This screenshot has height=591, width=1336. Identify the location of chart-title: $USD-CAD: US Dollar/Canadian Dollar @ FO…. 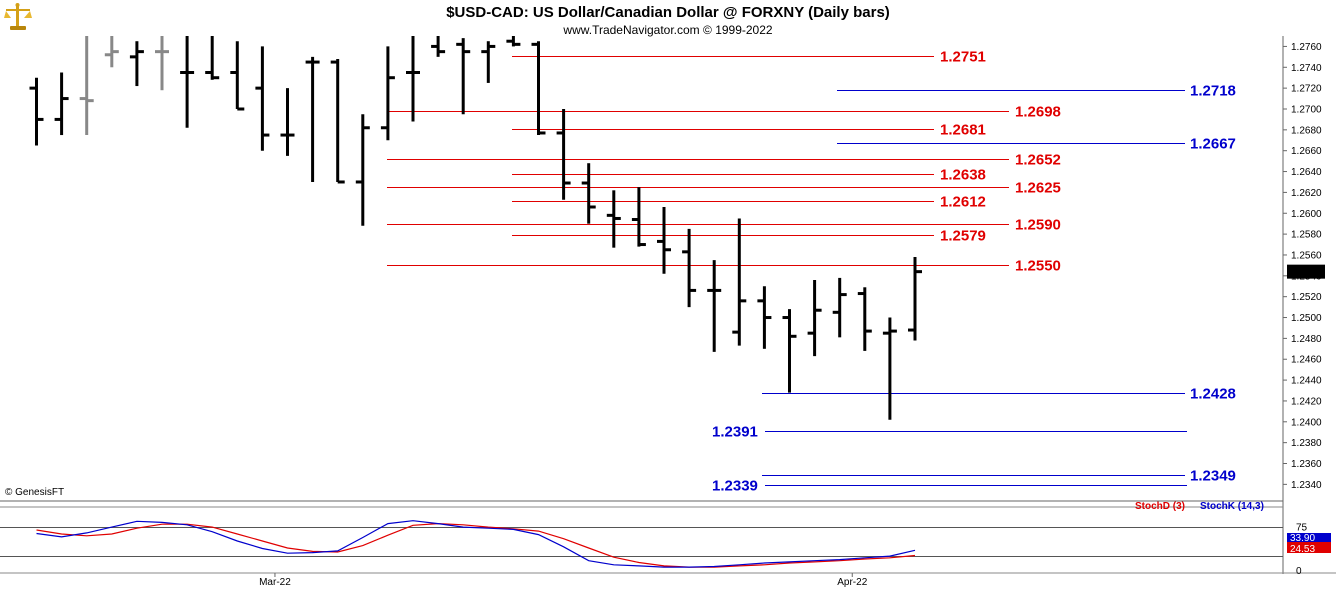
(668, 12).